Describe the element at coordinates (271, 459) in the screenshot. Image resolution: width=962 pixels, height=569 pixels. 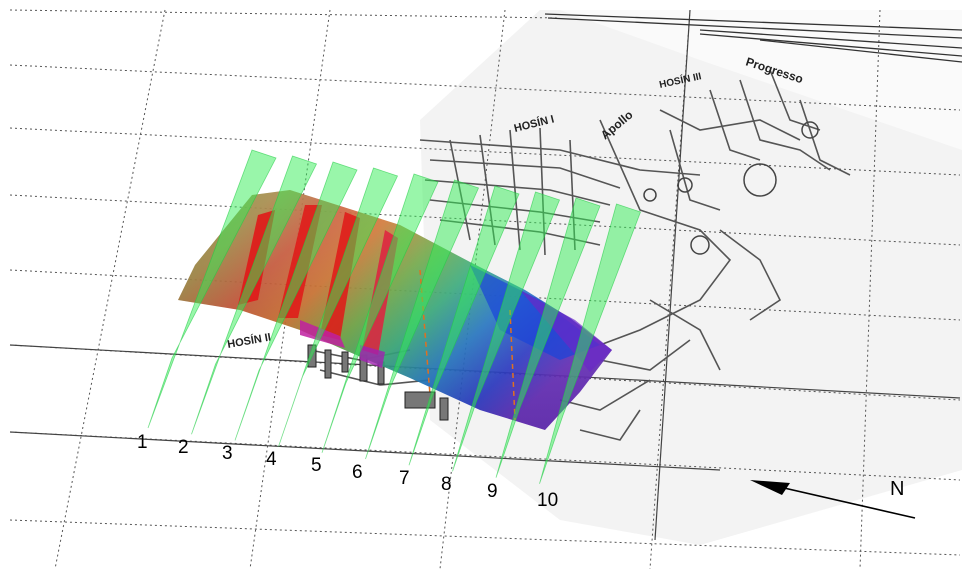
I see `profile-number-4: 4` at that location.